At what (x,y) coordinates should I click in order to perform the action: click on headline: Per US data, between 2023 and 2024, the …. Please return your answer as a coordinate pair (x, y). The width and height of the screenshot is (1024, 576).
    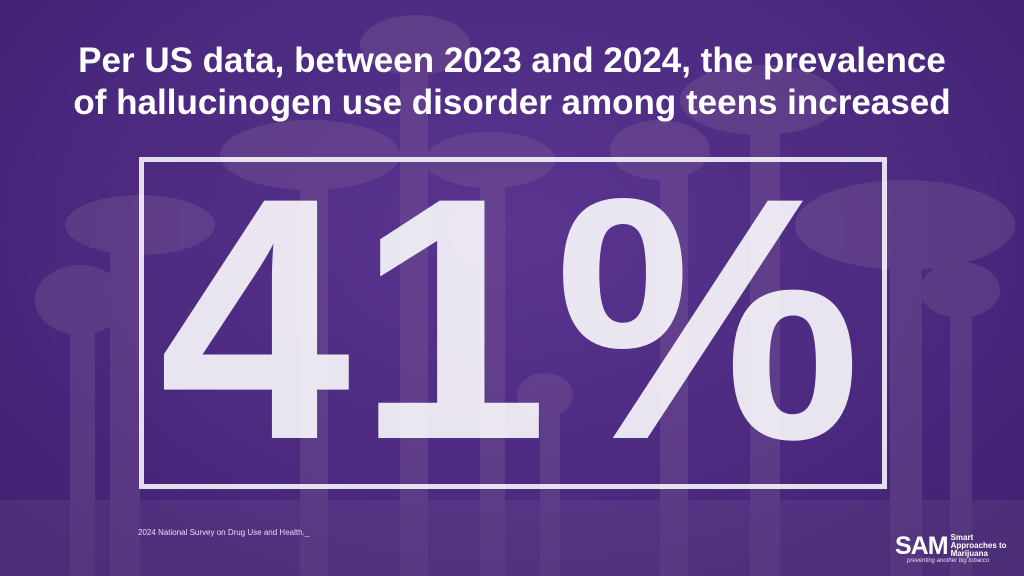
    Looking at the image, I should click on (512, 82).